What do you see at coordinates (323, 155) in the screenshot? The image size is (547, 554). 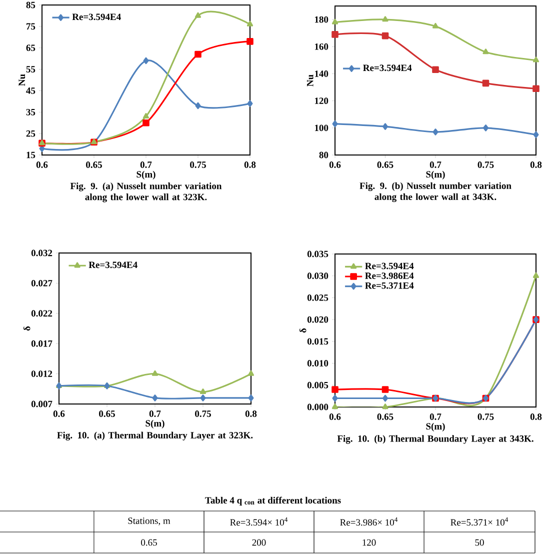 I see `y-tick-label: 80` at bounding box center [323, 155].